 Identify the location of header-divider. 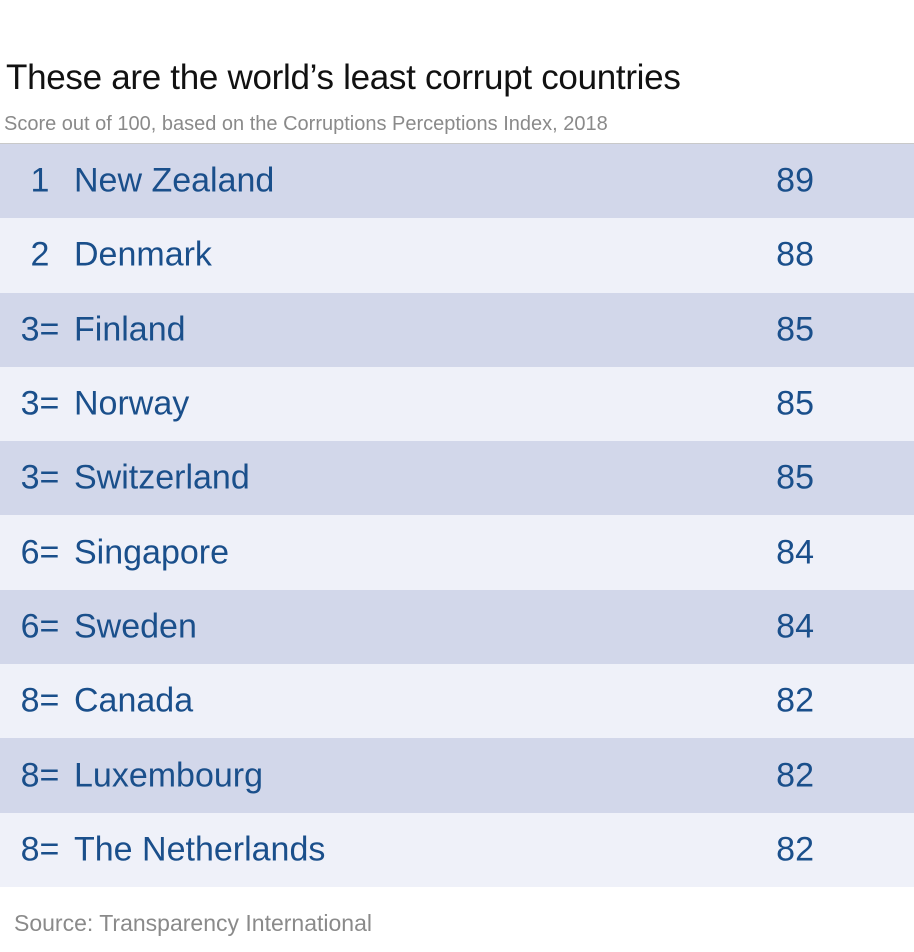
(457, 143).